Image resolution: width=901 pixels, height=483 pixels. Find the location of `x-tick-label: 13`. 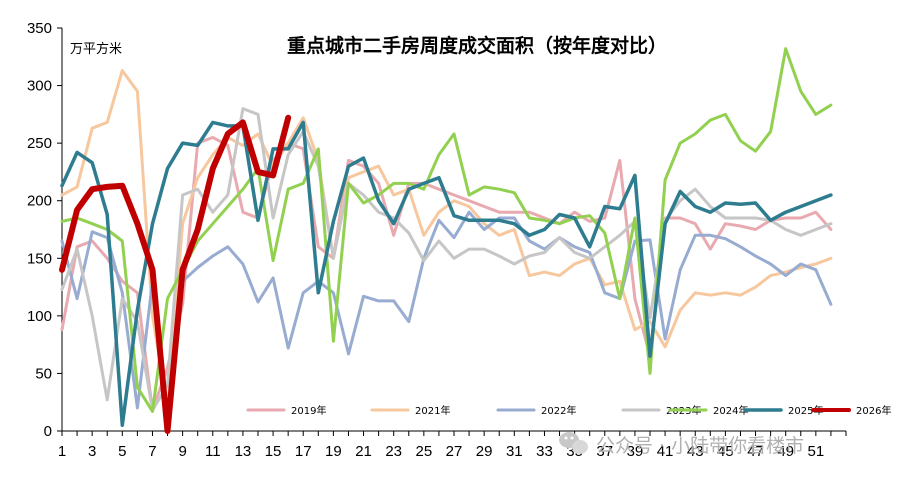

x-tick-label: 13 is located at coordinates (243, 451).